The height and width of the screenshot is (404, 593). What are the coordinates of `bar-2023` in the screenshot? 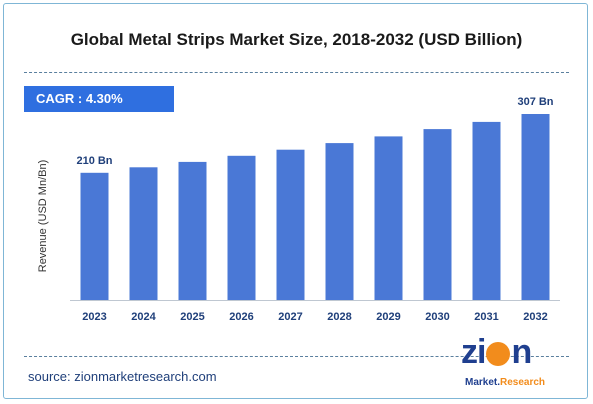 It's located at (94, 236).